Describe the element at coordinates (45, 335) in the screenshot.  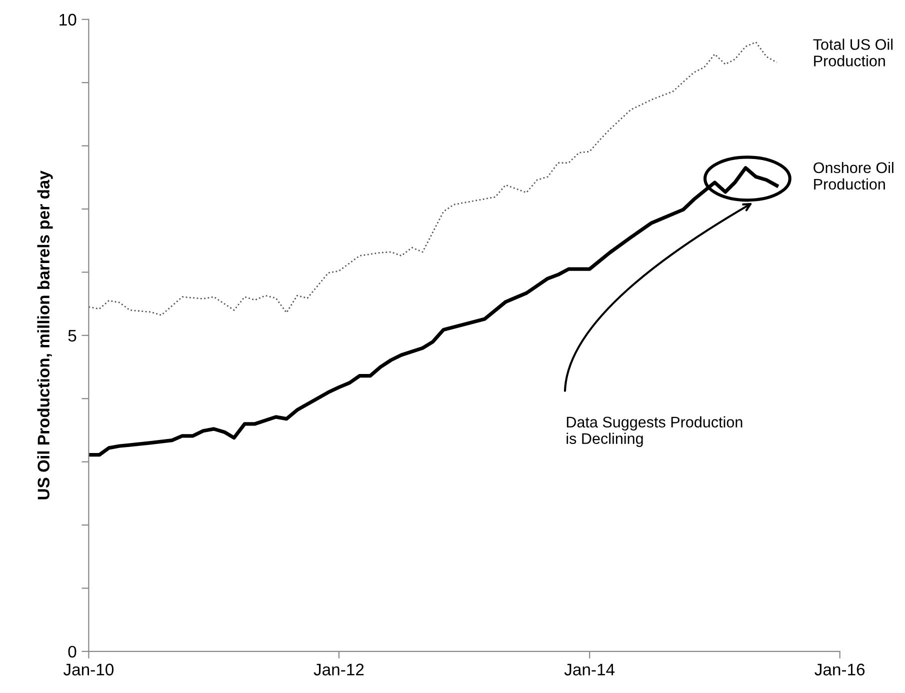
I see `y-axis-title: US Oil Production, million barrels per day` at that location.